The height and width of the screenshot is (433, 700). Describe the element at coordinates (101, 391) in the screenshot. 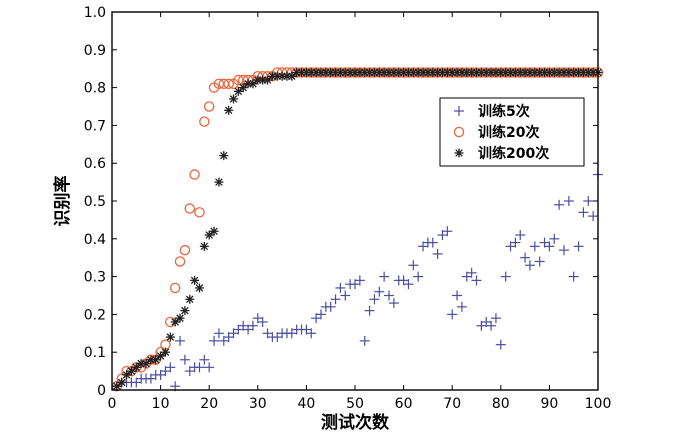

I see `y-tick-label: 0` at that location.